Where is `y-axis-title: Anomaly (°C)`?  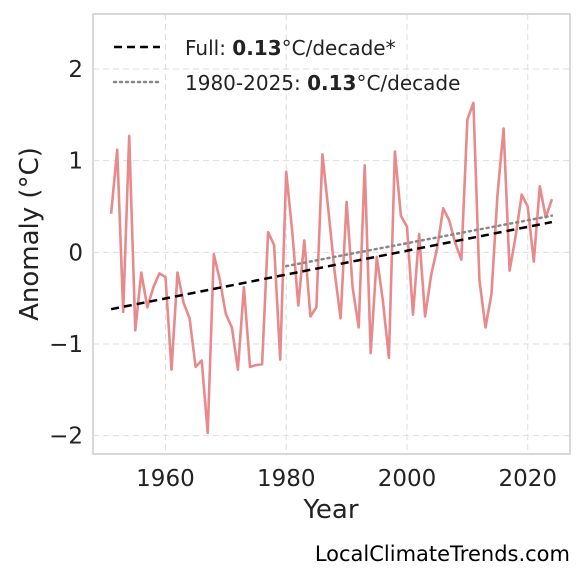
y-axis-title: Anomaly (°C) is located at coordinates (30, 234).